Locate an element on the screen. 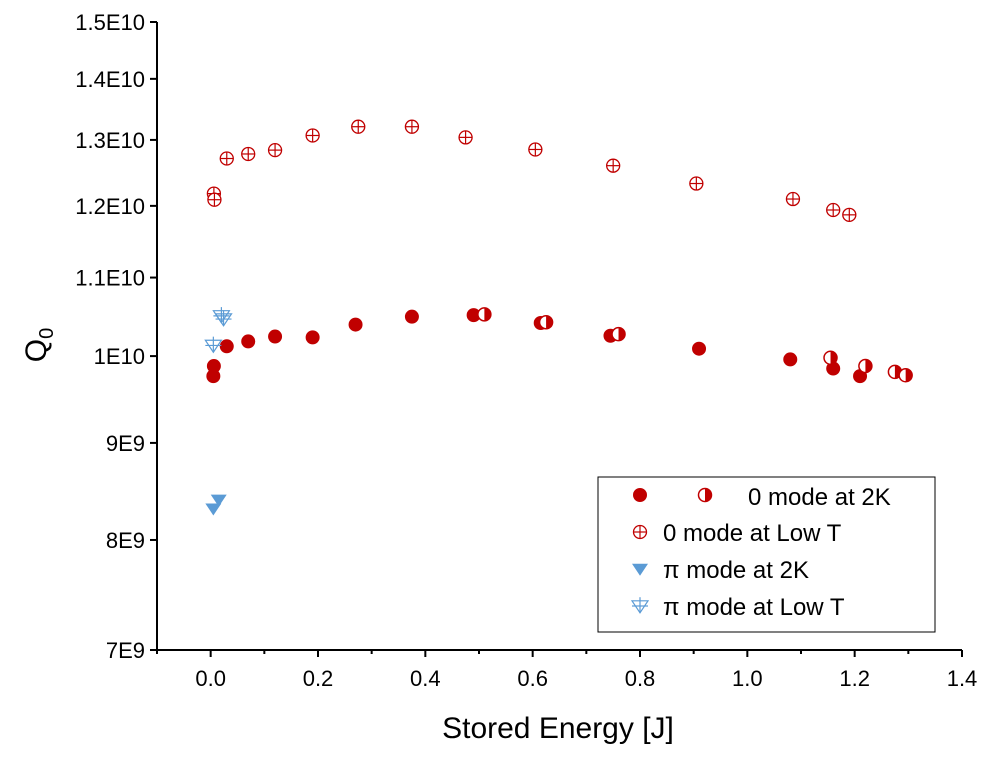 The height and width of the screenshot is (763, 995). x-tick-label: 1.2 is located at coordinates (854, 678).